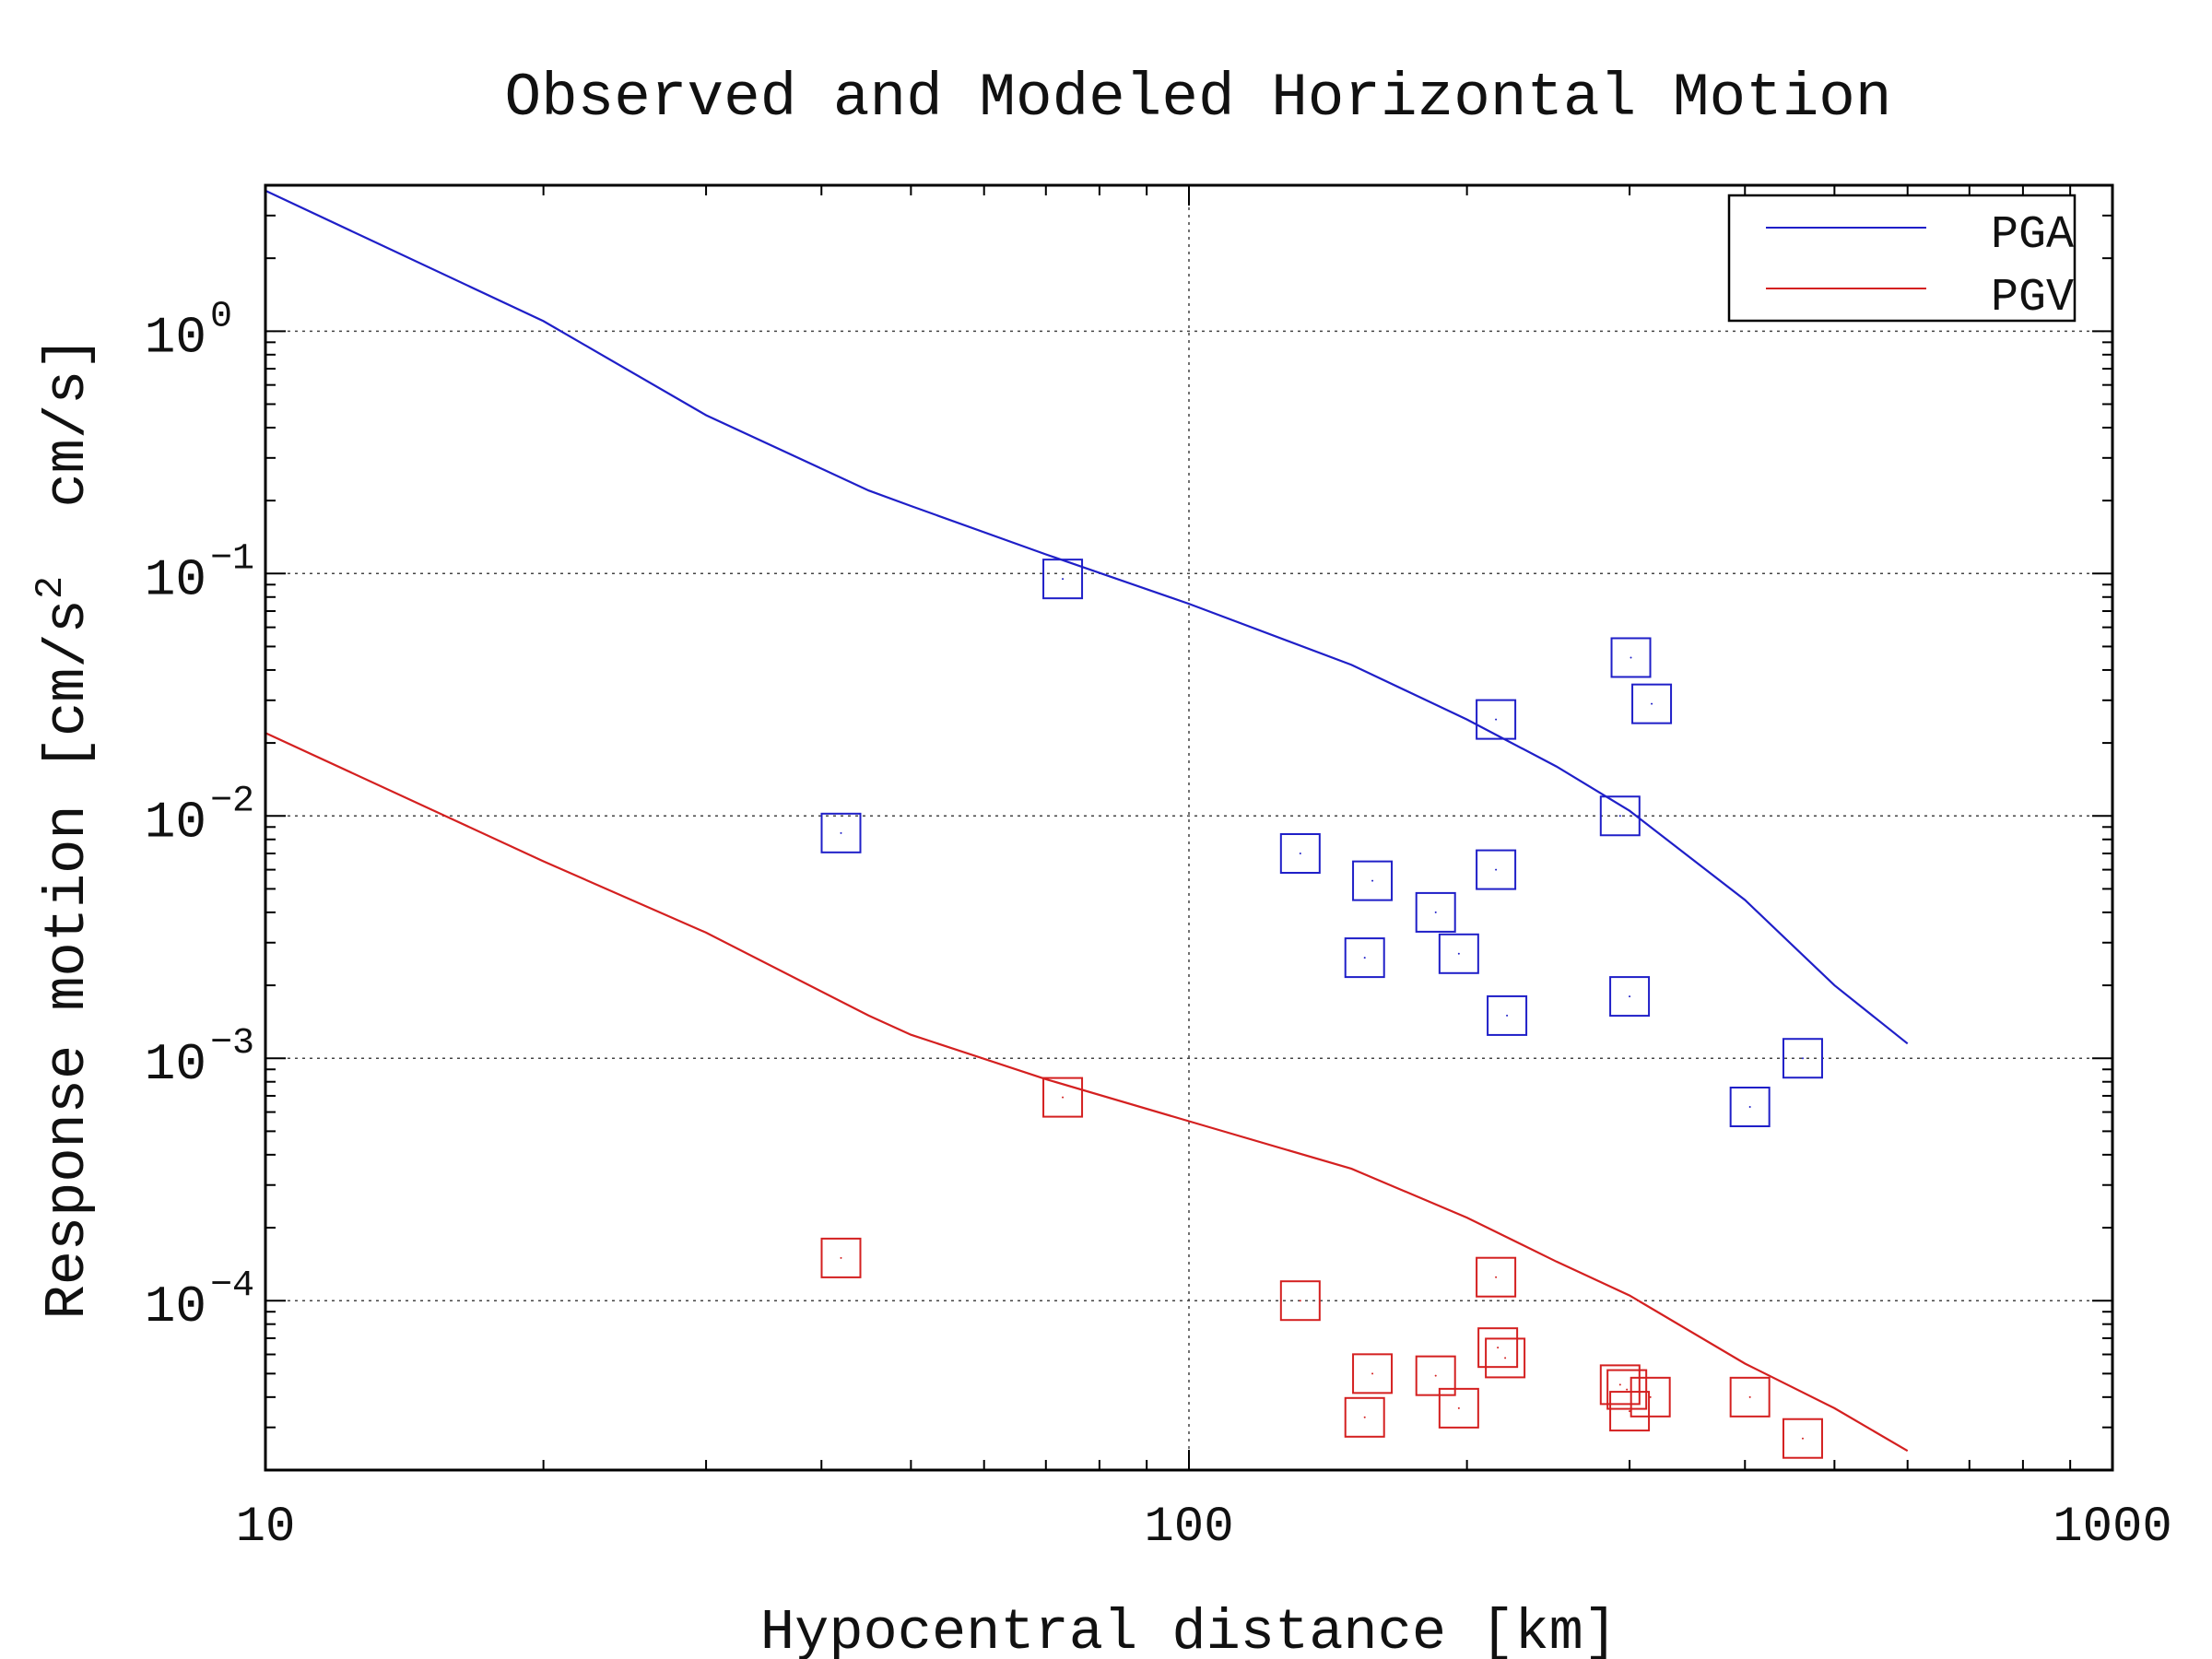 The width and height of the screenshot is (2212, 1659). Describe the element at coordinates (67, 456) in the screenshot. I see `y-axis-label-tail: cm/s]` at that location.